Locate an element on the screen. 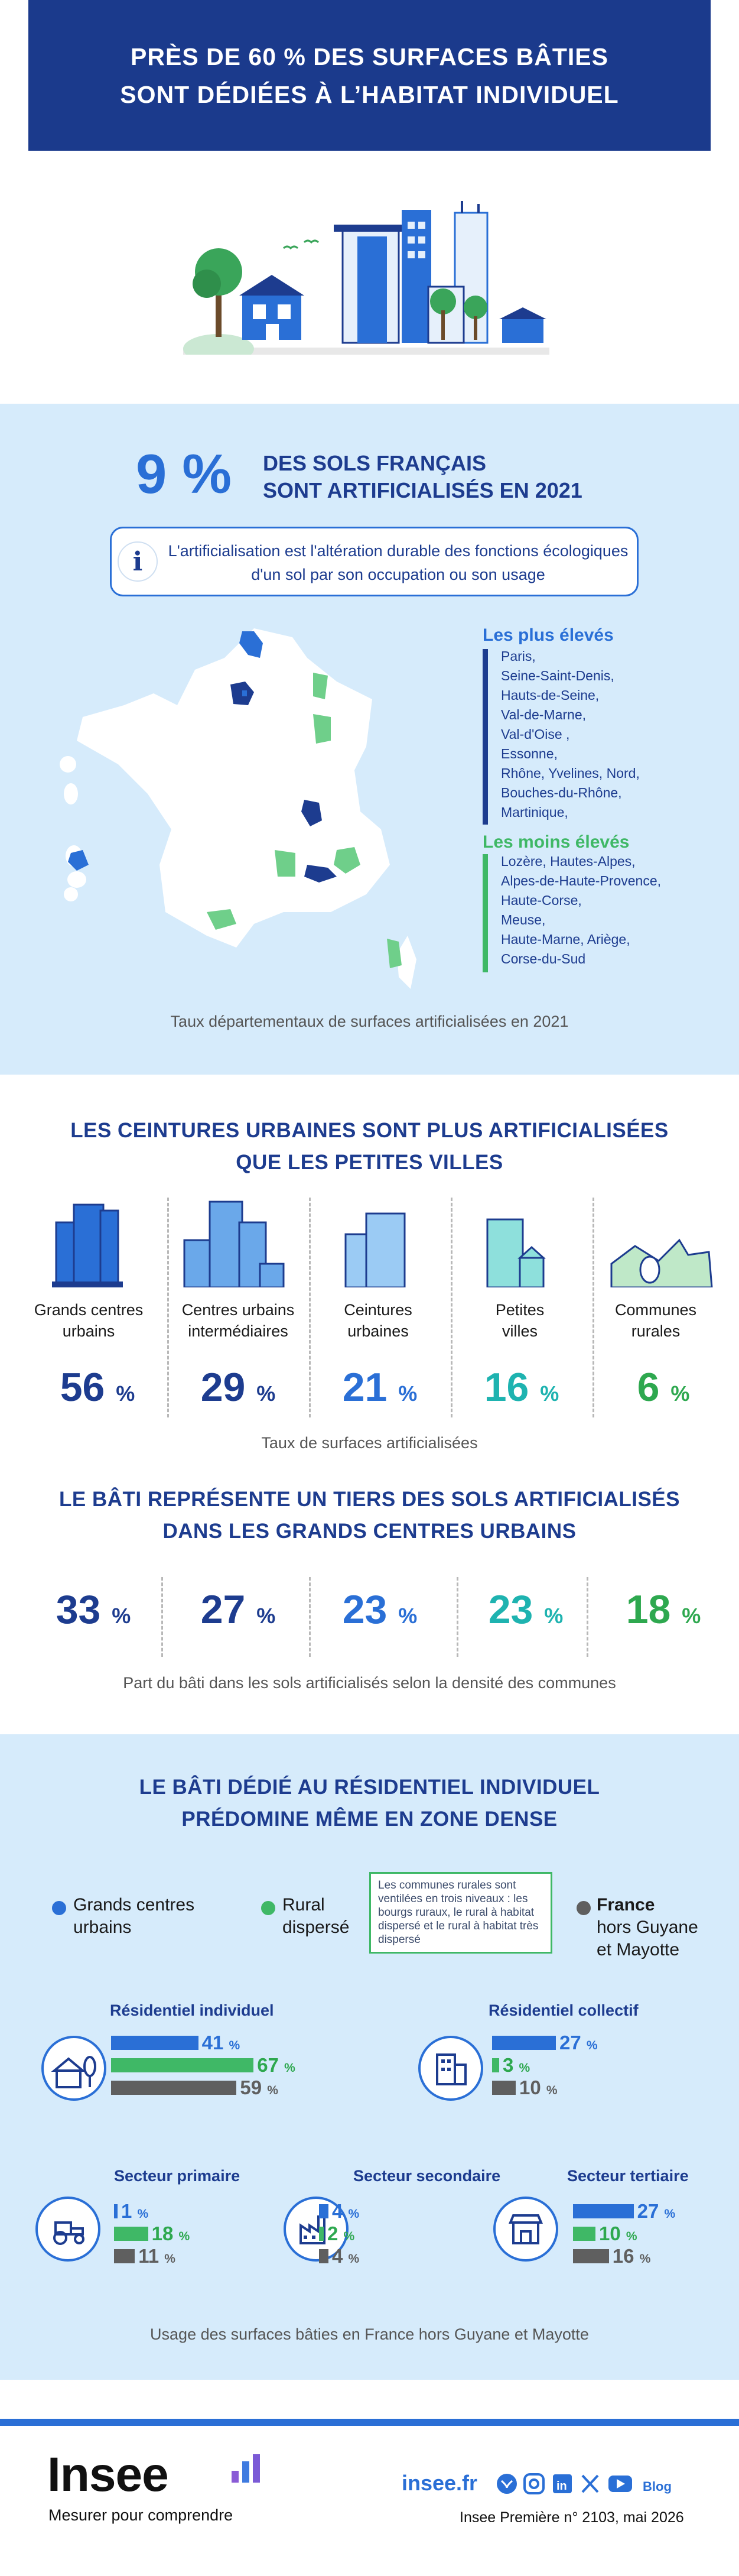 The height and width of the screenshot is (2576, 739). category-name: urbaines is located at coordinates (378, 1331).